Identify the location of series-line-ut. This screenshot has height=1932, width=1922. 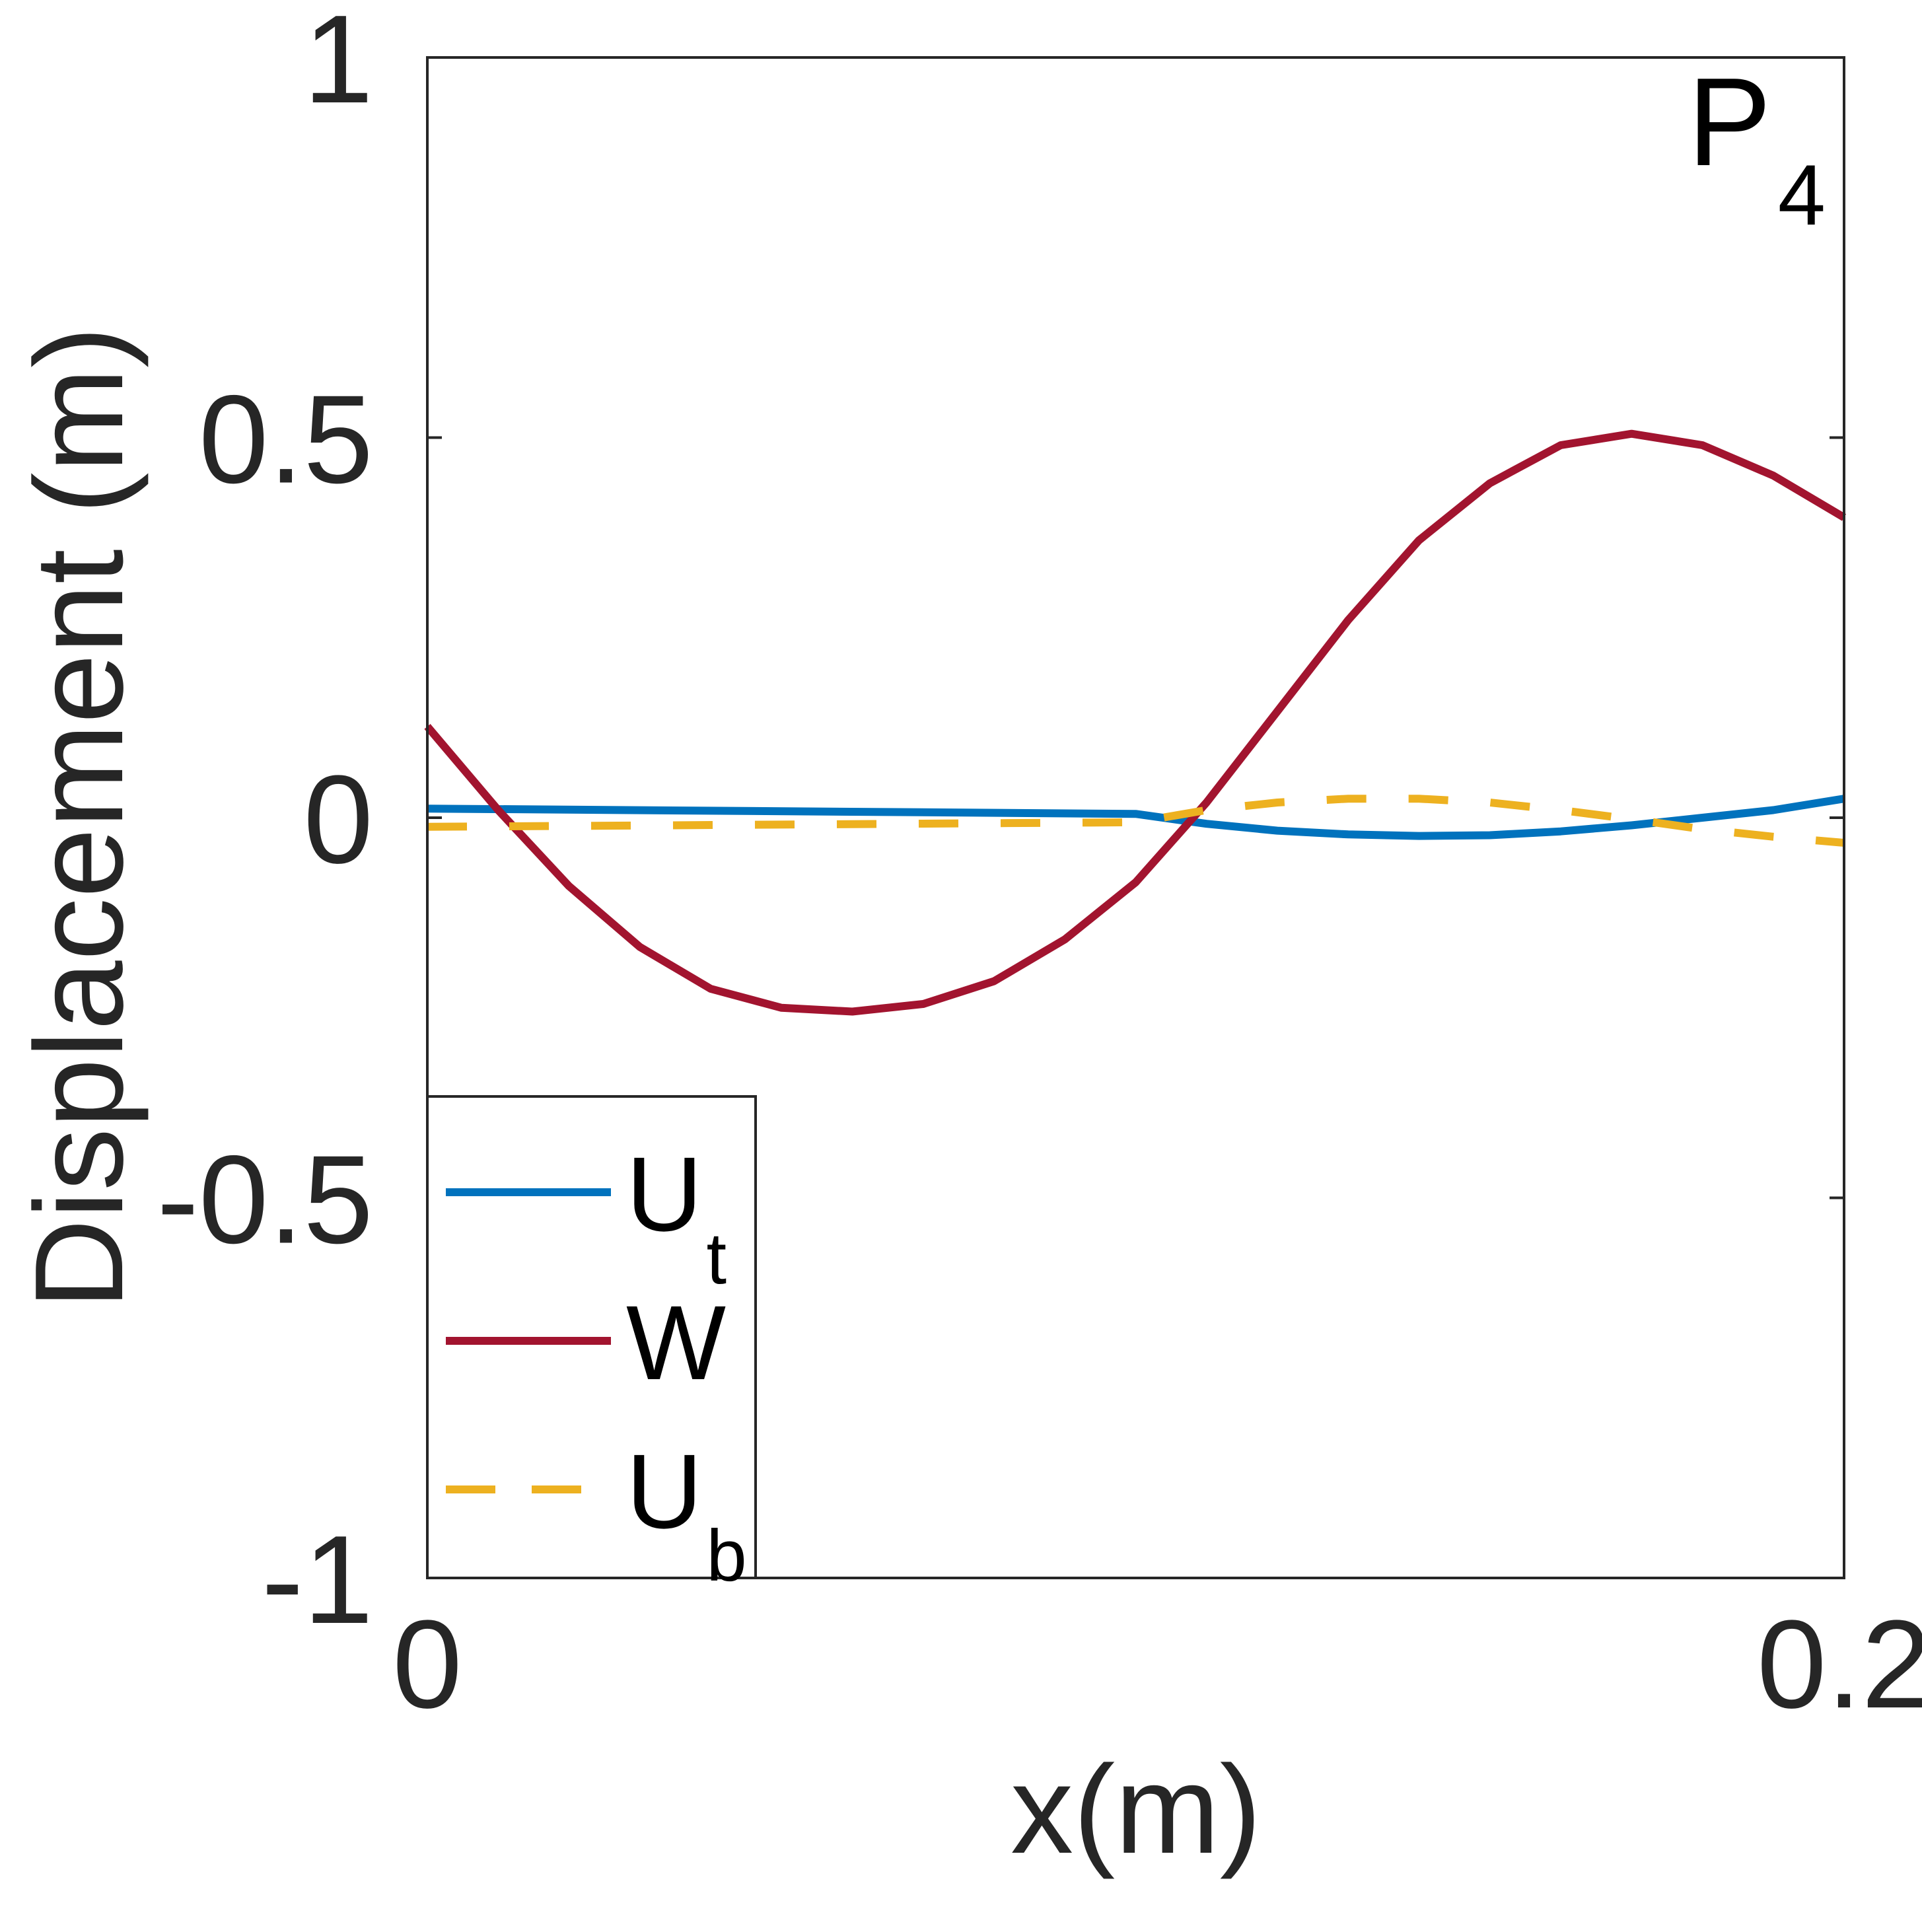
(1136, 817).